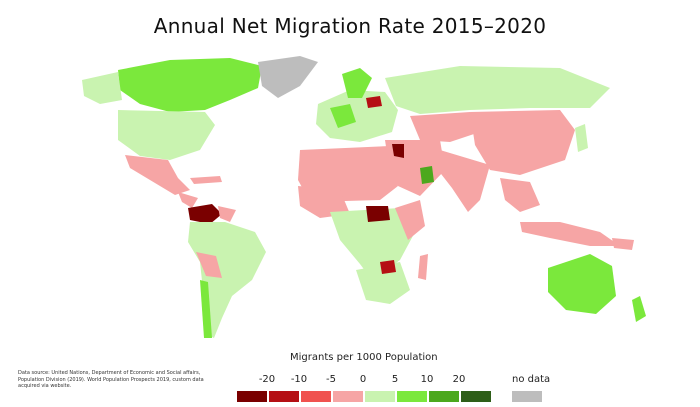  What do you see at coordinates (531, 379) in the screenshot?
I see `no-data-label: no data` at bounding box center [531, 379].